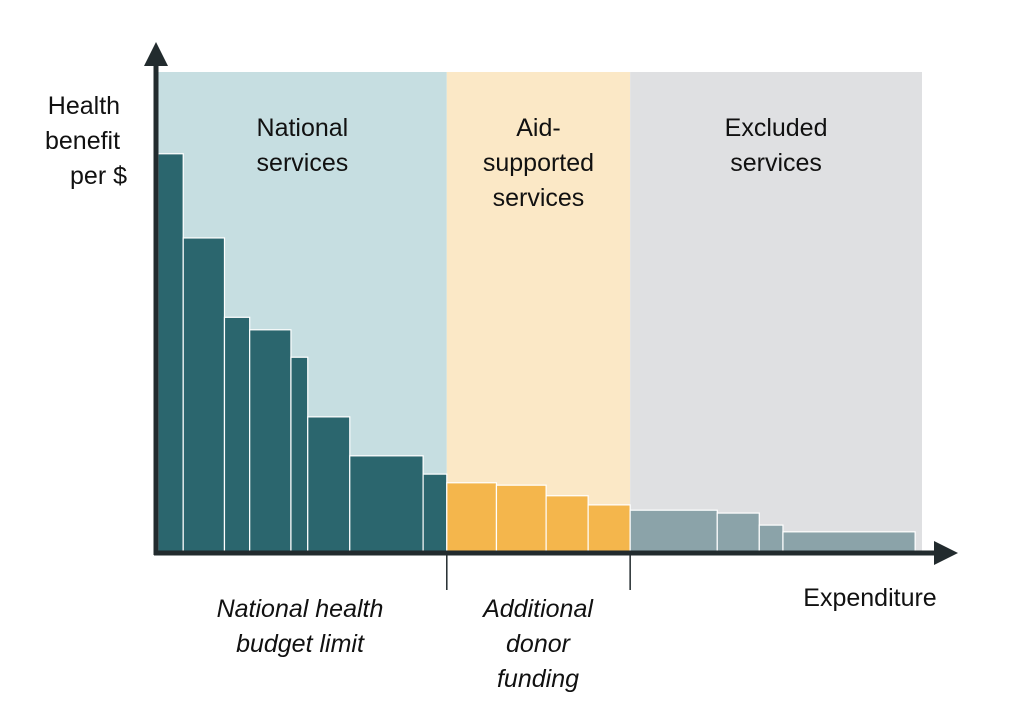 This screenshot has width=1028, height=704. What do you see at coordinates (84, 106) in the screenshot?
I see `y-axis-label-line: Health` at bounding box center [84, 106].